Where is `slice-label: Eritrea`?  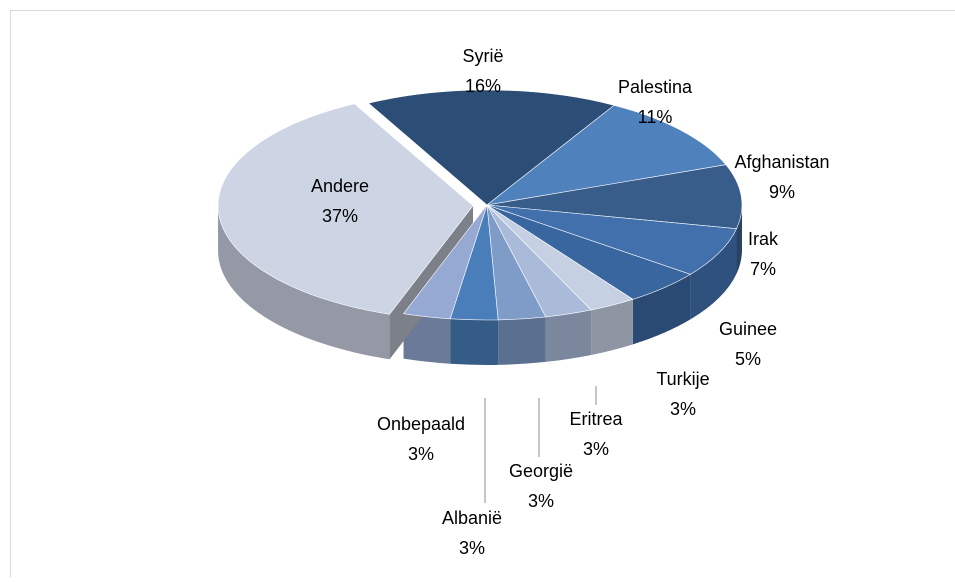
slice-label: Eritrea is located at coordinates (596, 419).